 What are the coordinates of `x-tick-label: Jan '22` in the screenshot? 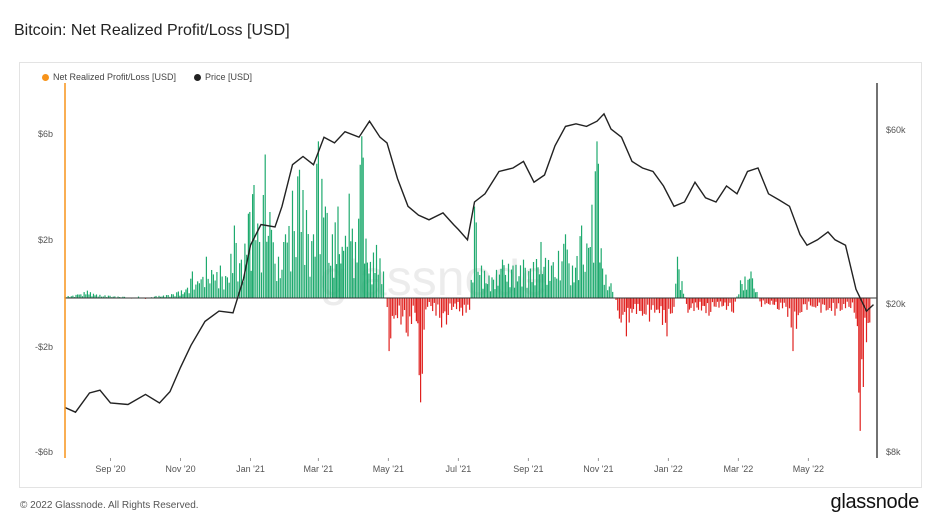 It's located at (668, 469).